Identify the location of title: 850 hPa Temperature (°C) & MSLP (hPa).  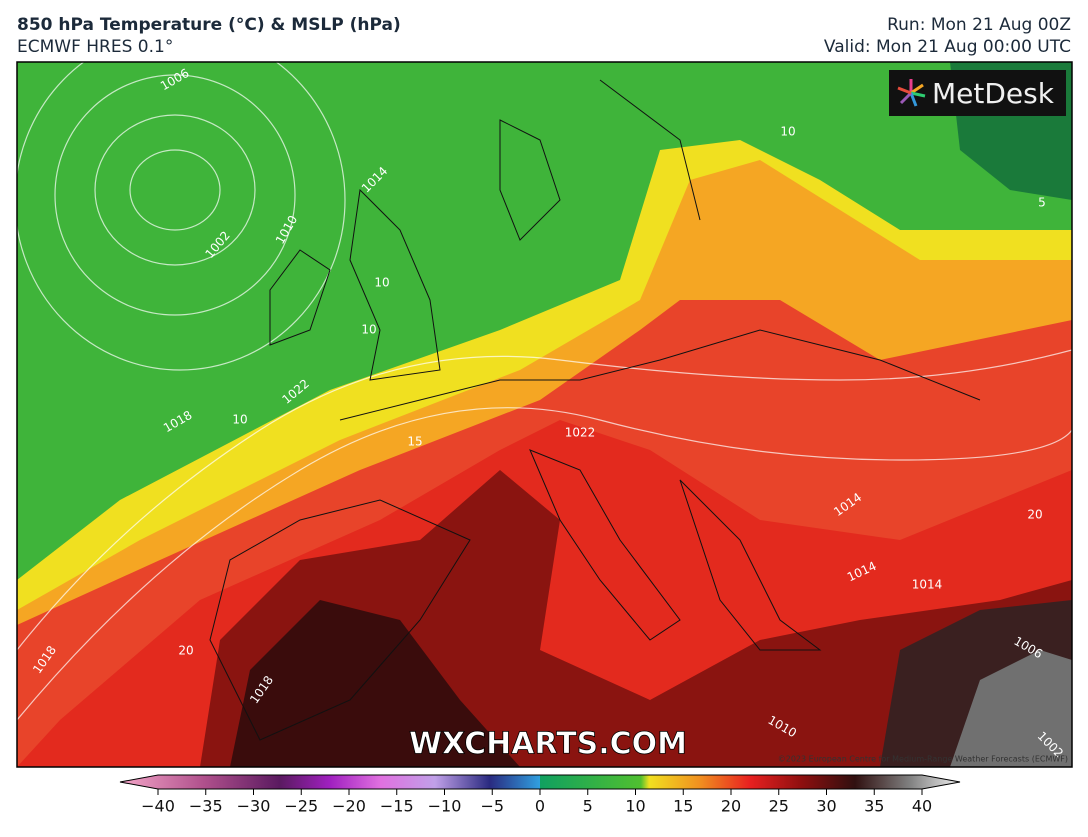
(209, 25).